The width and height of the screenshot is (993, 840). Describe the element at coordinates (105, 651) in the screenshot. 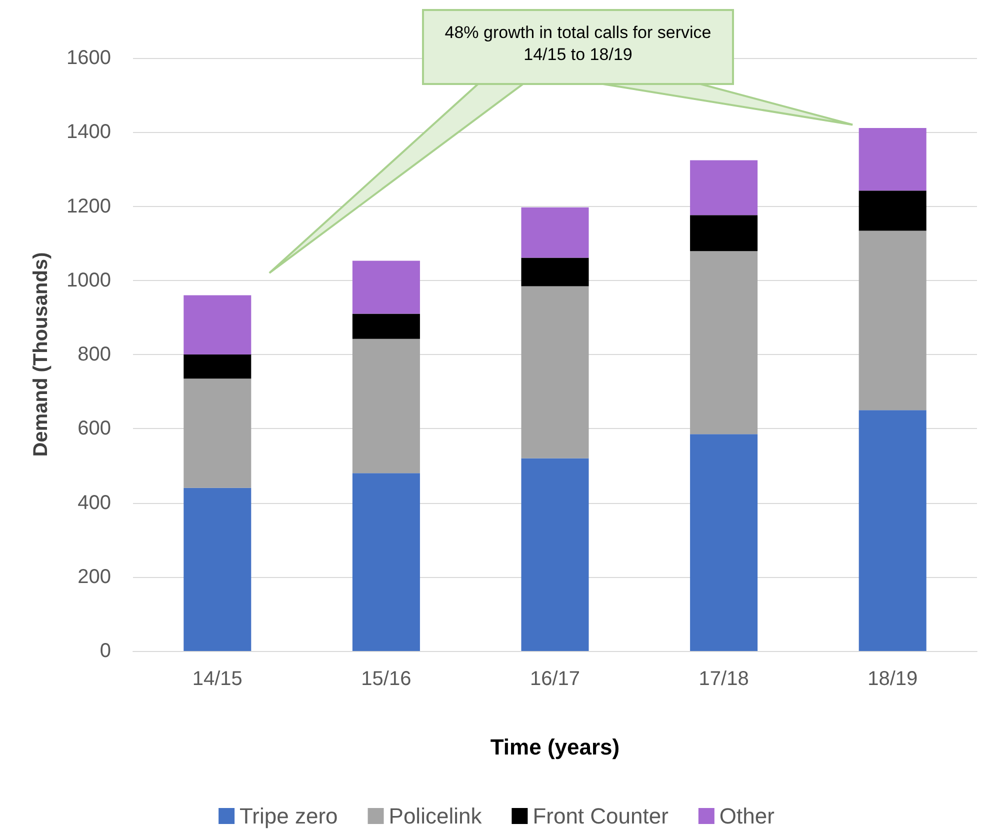

I see `y-tick-label: 0` at that location.